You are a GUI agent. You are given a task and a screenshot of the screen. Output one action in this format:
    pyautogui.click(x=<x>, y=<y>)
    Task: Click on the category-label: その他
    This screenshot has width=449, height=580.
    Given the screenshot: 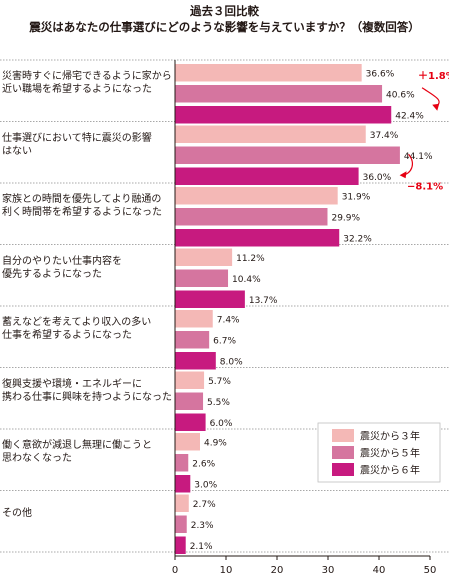 What is the action you would take?
    pyautogui.click(x=17, y=513)
    